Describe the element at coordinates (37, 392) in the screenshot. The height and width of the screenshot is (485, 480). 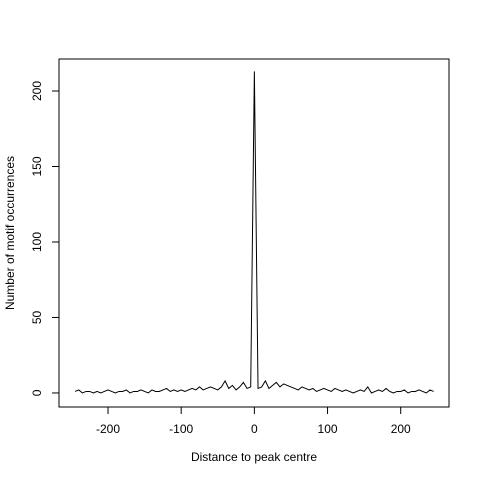
I see `y-tick-label: 0` at that location.